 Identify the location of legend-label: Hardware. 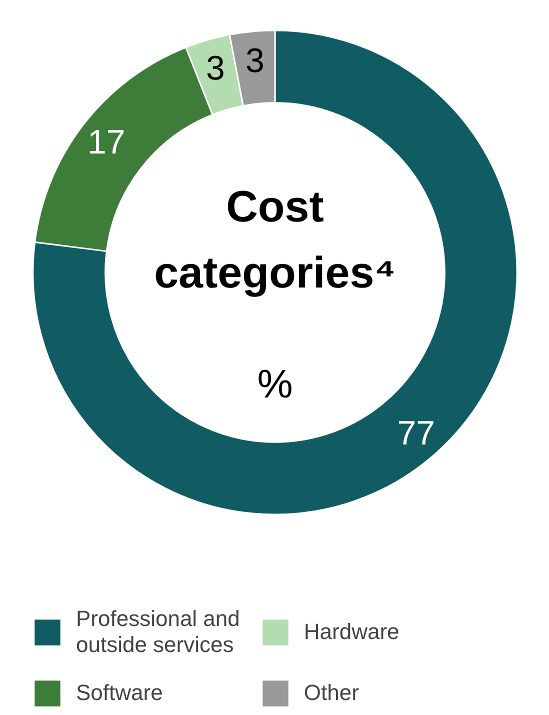
(352, 632).